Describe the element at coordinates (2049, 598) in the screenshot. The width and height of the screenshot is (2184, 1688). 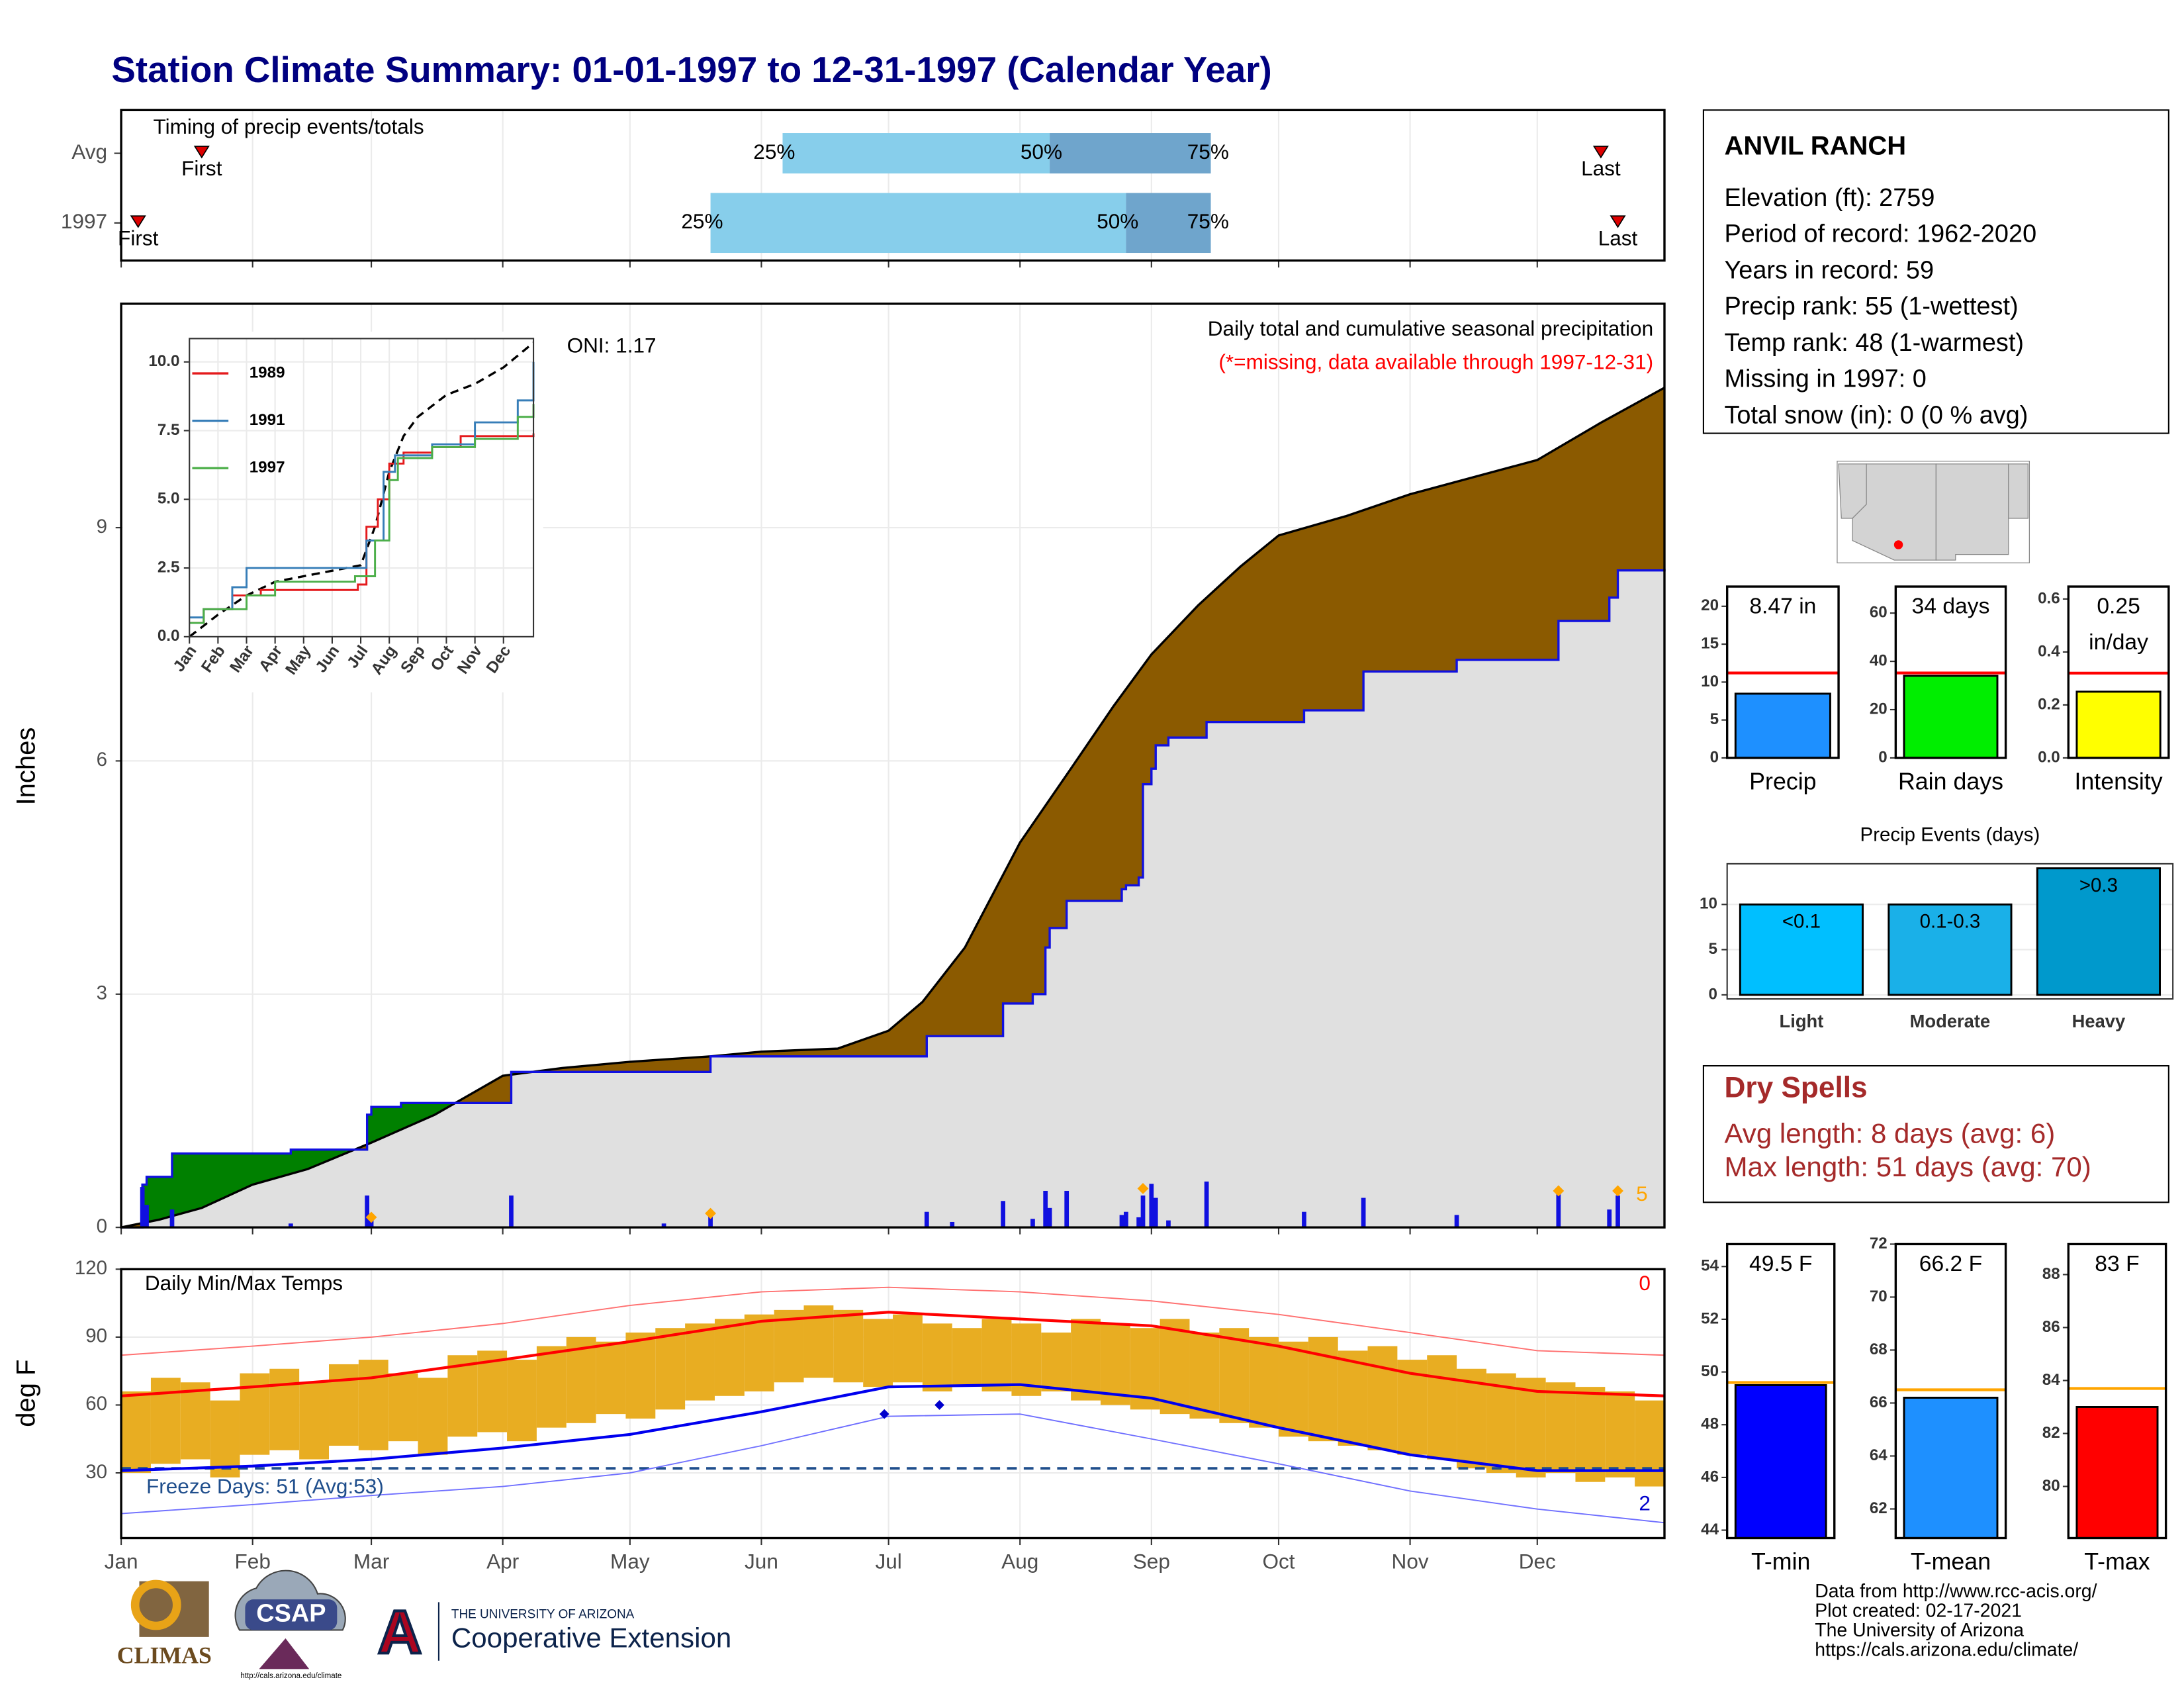
I see `y-tick-label: 0.6` at that location.